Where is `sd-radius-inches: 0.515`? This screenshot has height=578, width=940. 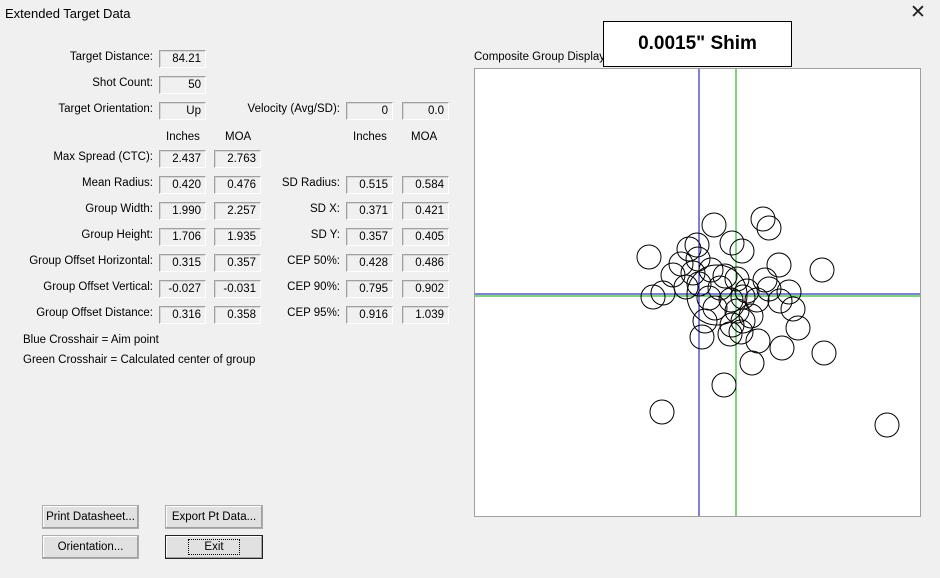 sd-radius-inches: 0.515 is located at coordinates (369, 185).